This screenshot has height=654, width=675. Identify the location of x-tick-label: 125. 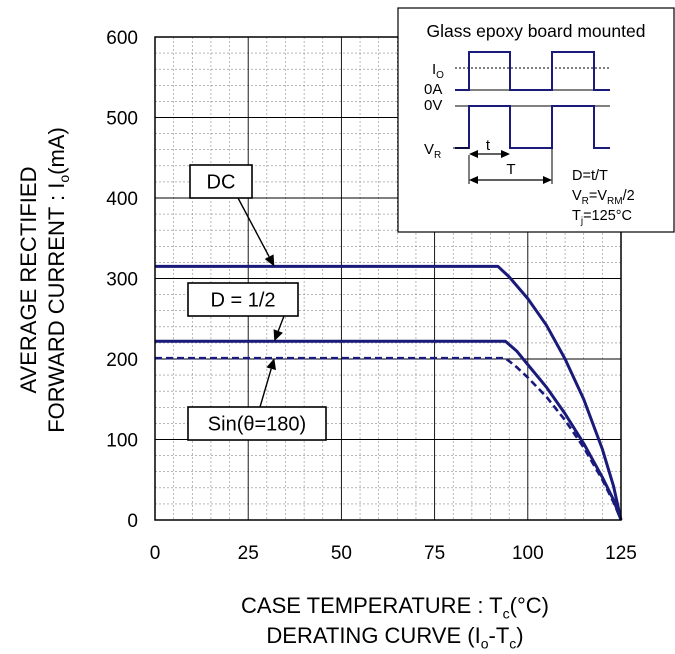
(621, 553).